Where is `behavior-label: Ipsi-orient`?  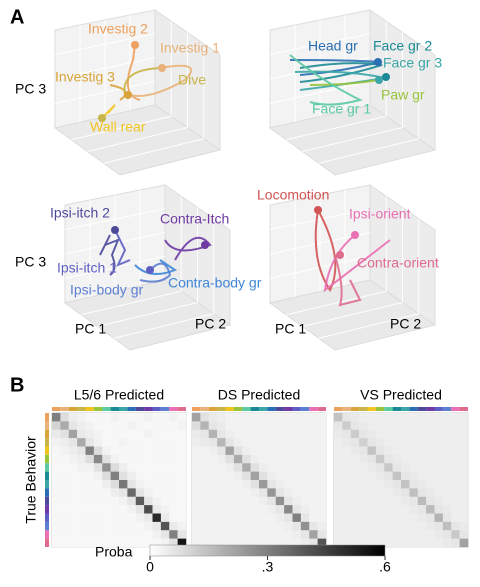
behavior-label: Ipsi-orient is located at coordinates (380, 214).